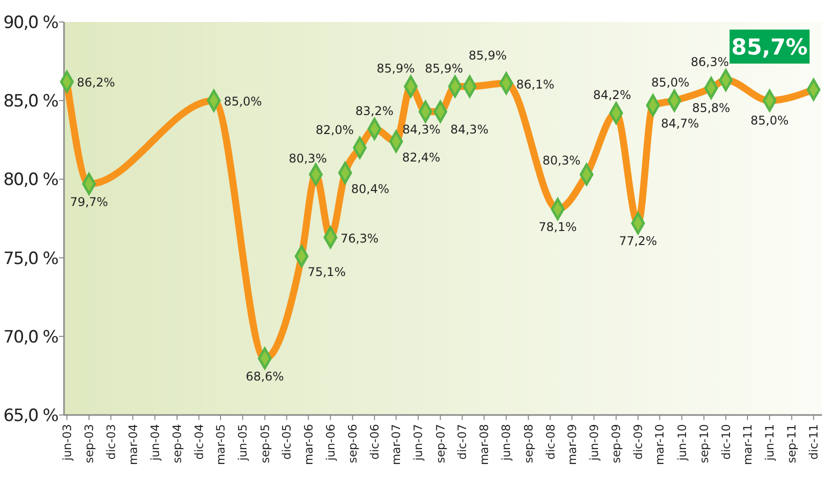 The height and width of the screenshot is (480, 828). Describe the element at coordinates (199, 442) in the screenshot. I see `x-tick-label: dic-04` at that location.